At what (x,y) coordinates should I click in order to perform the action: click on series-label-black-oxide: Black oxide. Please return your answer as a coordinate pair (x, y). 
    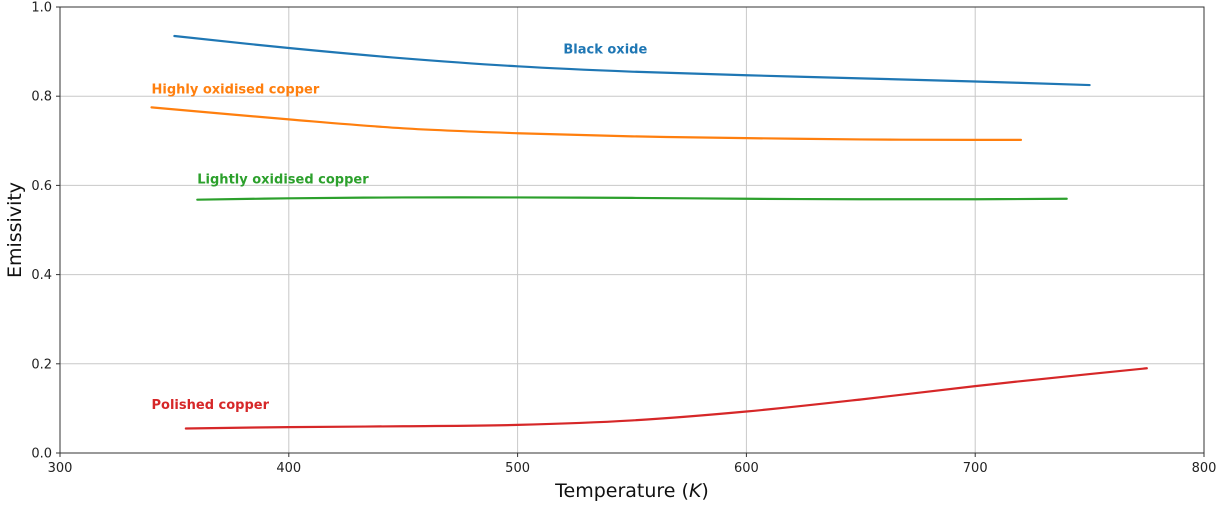
    Looking at the image, I should click on (605, 49).